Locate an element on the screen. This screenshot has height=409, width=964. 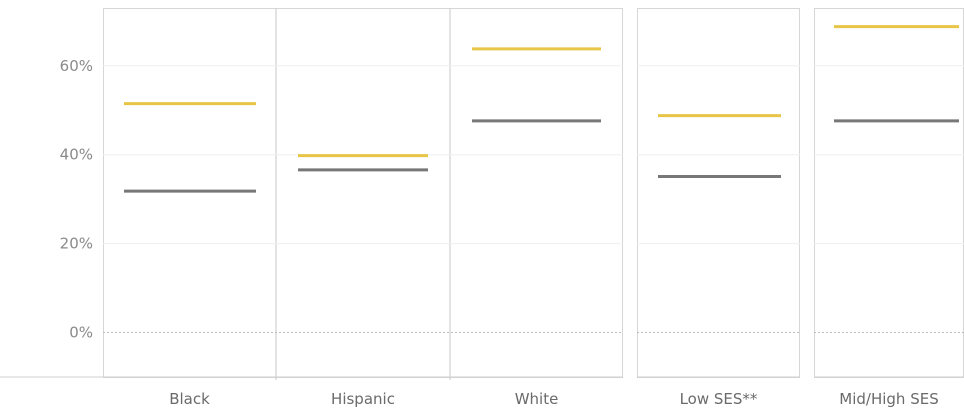
y-tick-label: 60% is located at coordinates (76, 66).